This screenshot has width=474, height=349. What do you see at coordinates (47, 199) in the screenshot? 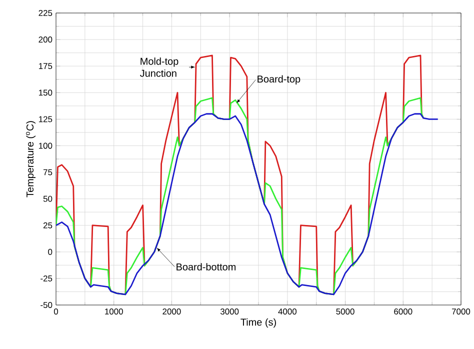
I see `y-tick-label: 50` at bounding box center [47, 199].